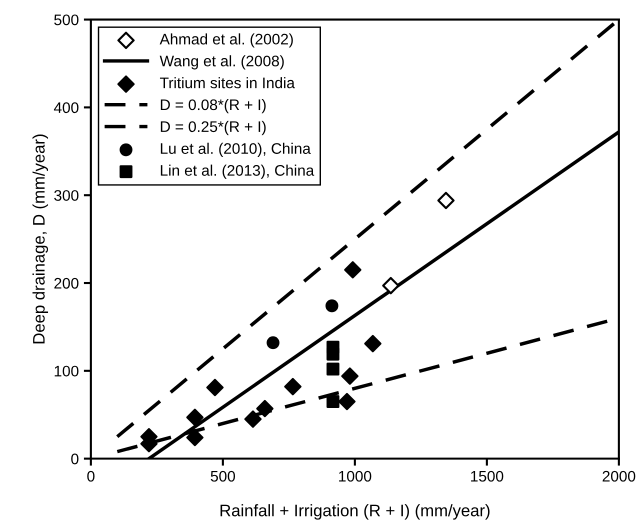 The image size is (640, 529). Describe the element at coordinates (226, 40) in the screenshot. I see `legend-label: Ahmad et al. (2002)` at that location.